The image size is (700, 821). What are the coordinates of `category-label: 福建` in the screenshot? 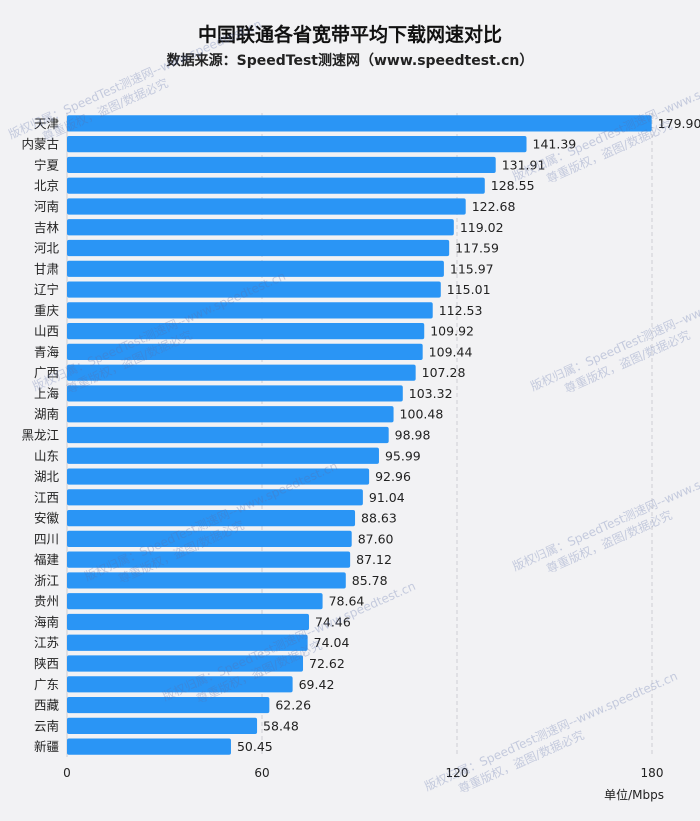 It's located at (47, 559).